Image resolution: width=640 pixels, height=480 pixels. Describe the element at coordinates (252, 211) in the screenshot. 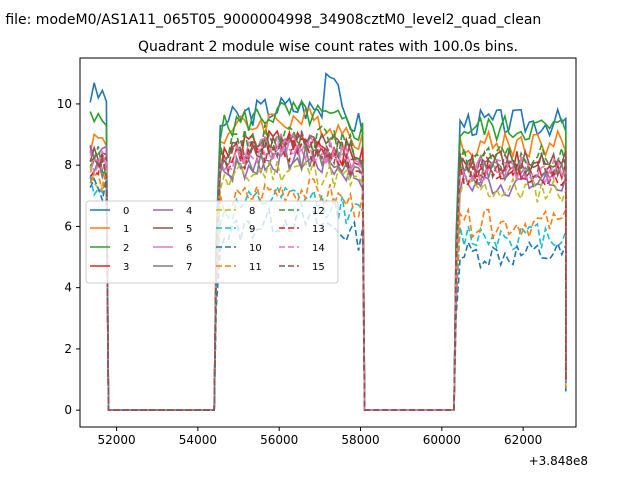

I see `legend-label-8: 8` at that location.